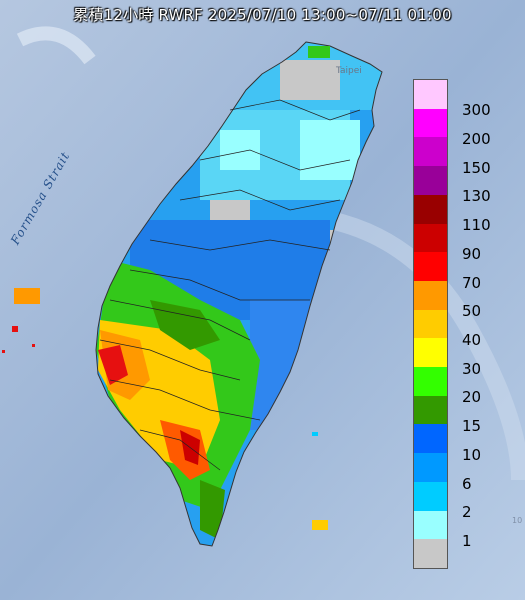 This screenshot has height=600, width=525. Describe the element at coordinates (472, 253) in the screenshot. I see `legend-label: 90` at that location.